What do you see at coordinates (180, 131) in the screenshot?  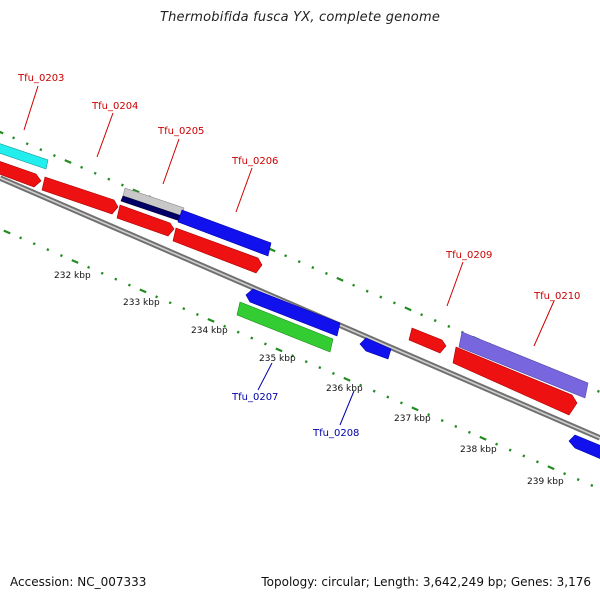 I see `label-tfu-0205: Tfu_0205` at bounding box center [180, 131].